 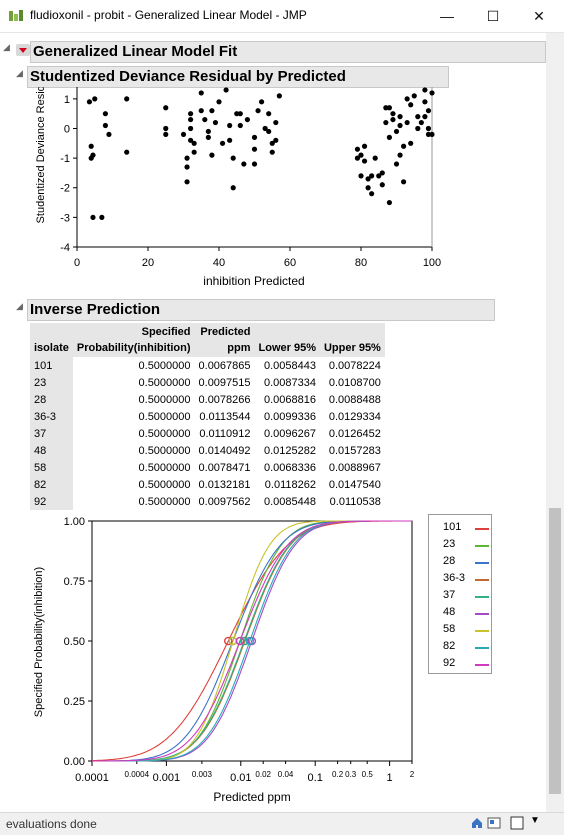 I want to click on residual-disclosure-icon: ◢, so click(x=19, y=73).